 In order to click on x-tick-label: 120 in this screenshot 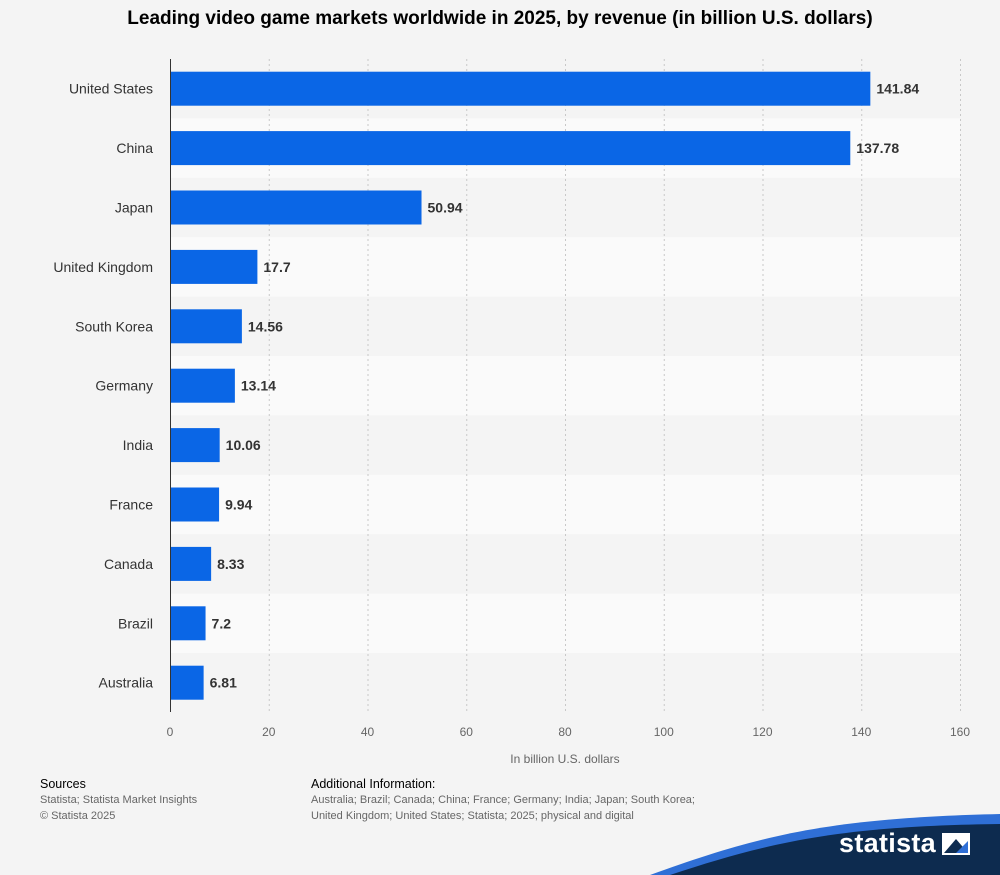, I will do `click(762, 732)`.